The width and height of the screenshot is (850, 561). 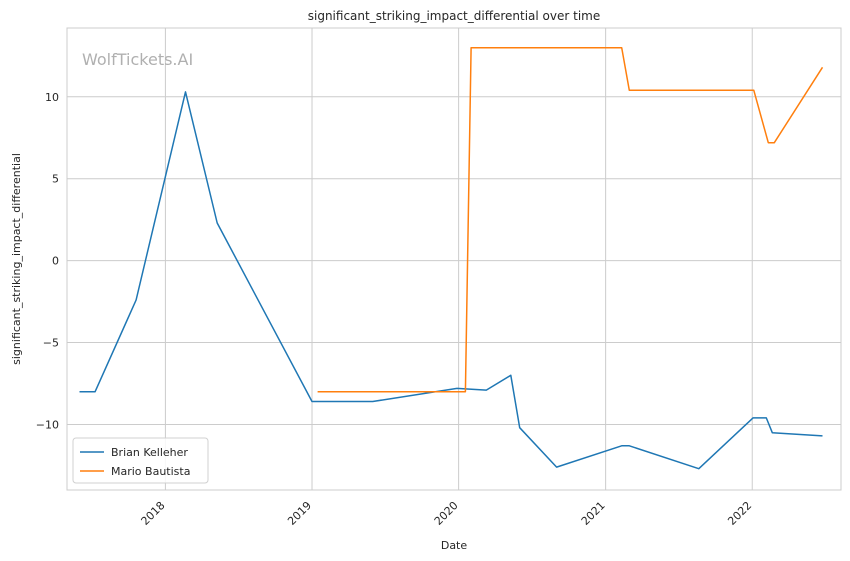 I want to click on x-tick-label: 2022, so click(x=739, y=513).